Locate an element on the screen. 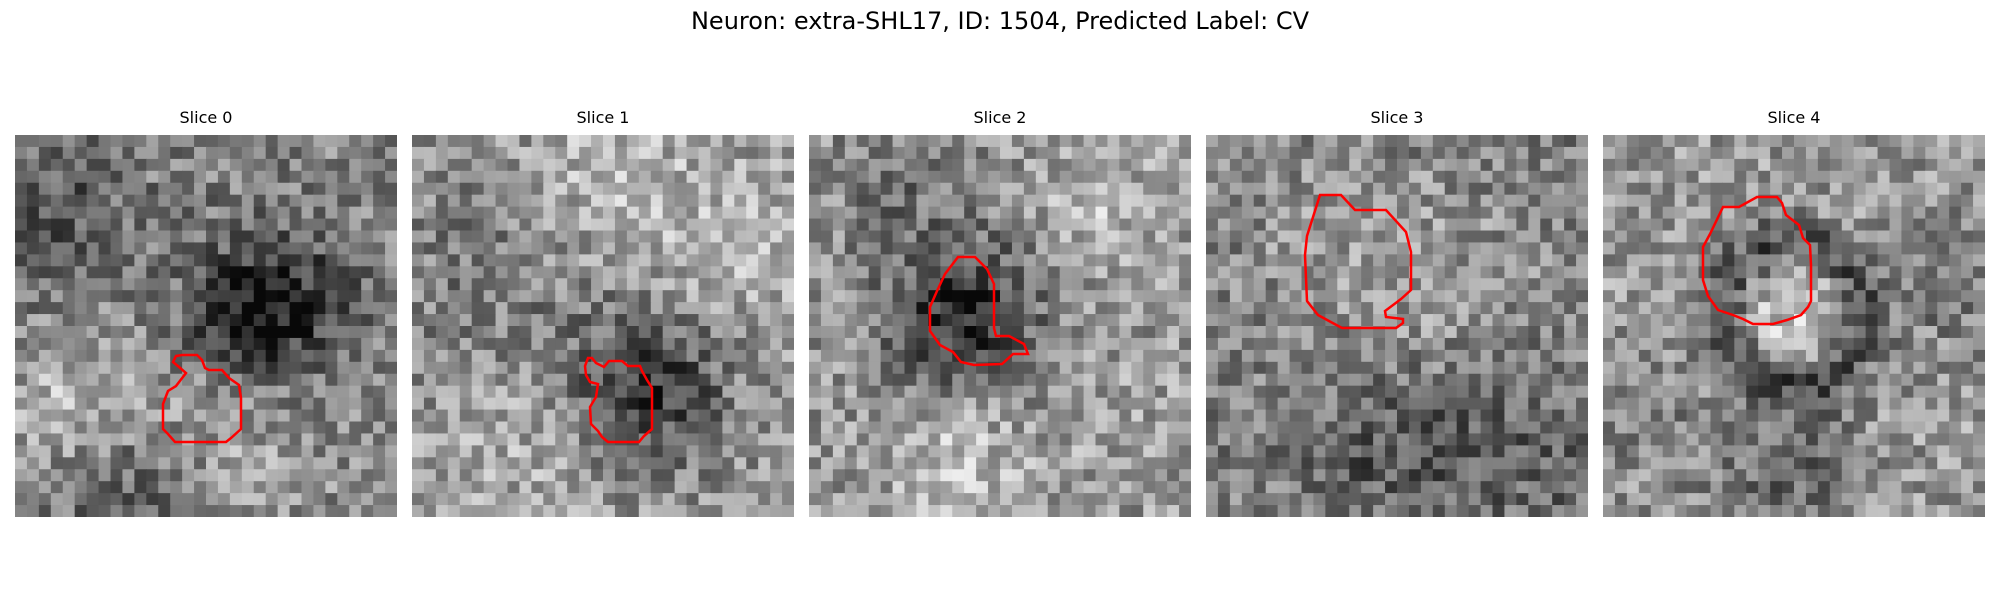  slice-panel-1: Slice 1 is located at coordinates (603, 313).